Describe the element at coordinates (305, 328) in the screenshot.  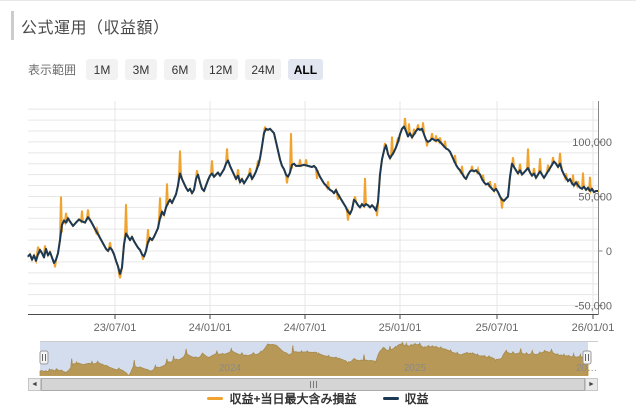
I see `x-axis-label: 24/07/01` at that location.